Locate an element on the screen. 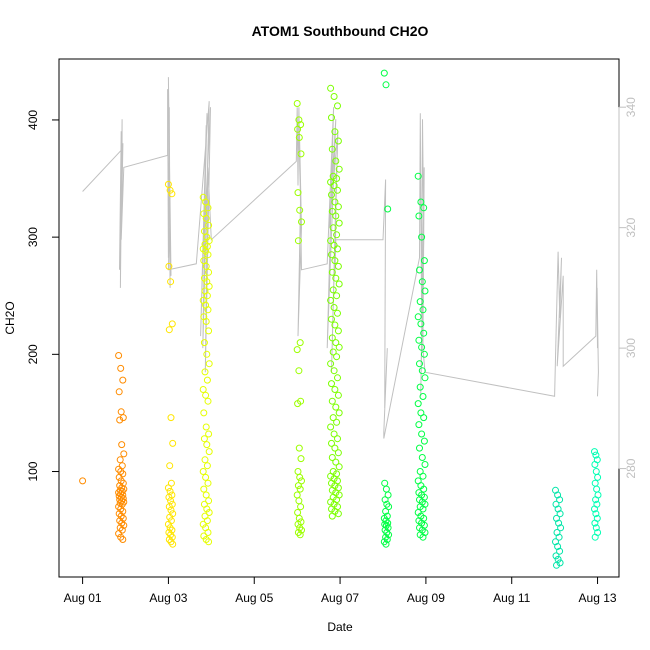  y-axis: 100 200 300 400 is located at coordinates (43, 296).